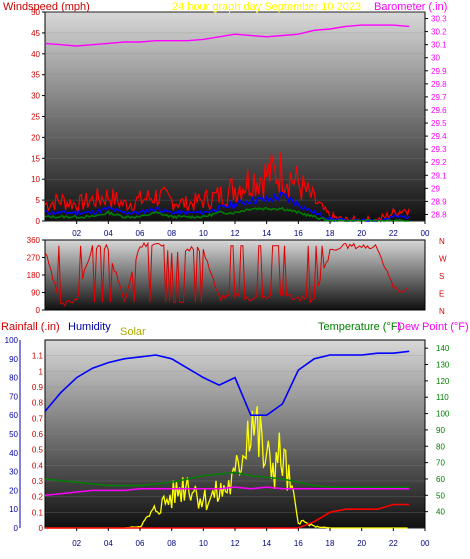  Describe the element at coordinates (440, 512) in the screenshot. I see `temperature-tick-label: 40` at that location.